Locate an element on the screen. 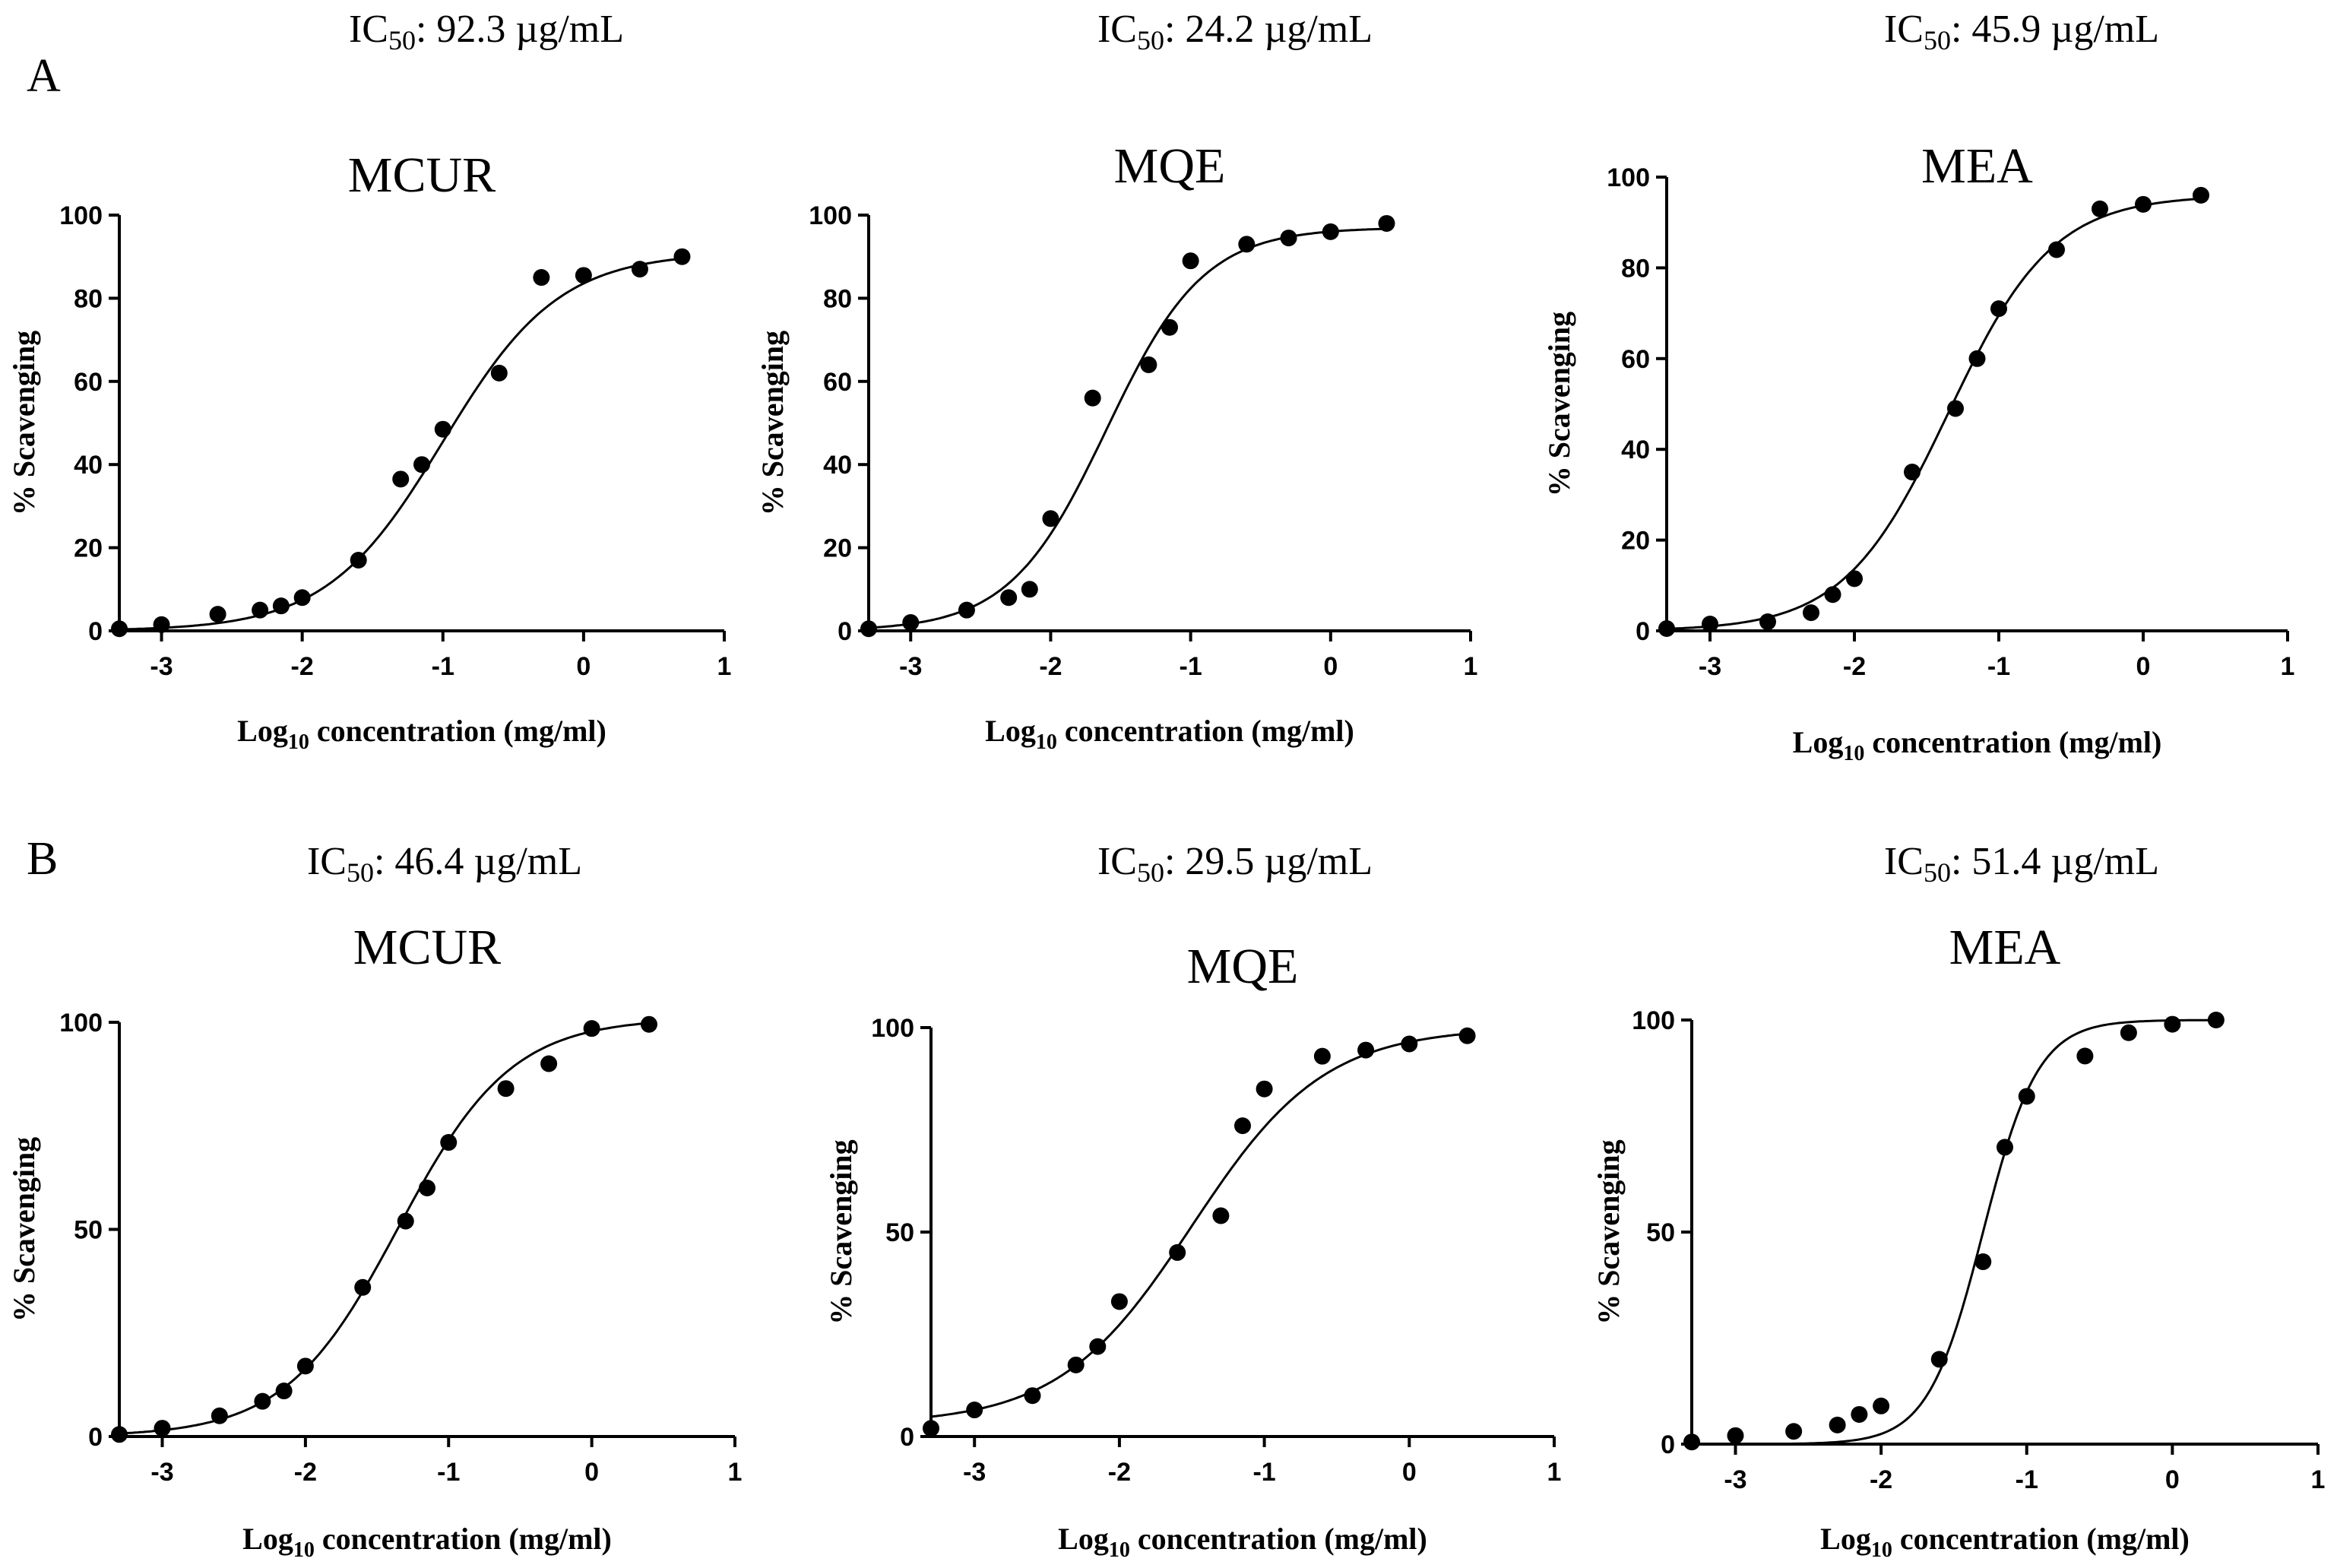  ic50-value: : 24.2 µg/mL is located at coordinates (1269, 29).